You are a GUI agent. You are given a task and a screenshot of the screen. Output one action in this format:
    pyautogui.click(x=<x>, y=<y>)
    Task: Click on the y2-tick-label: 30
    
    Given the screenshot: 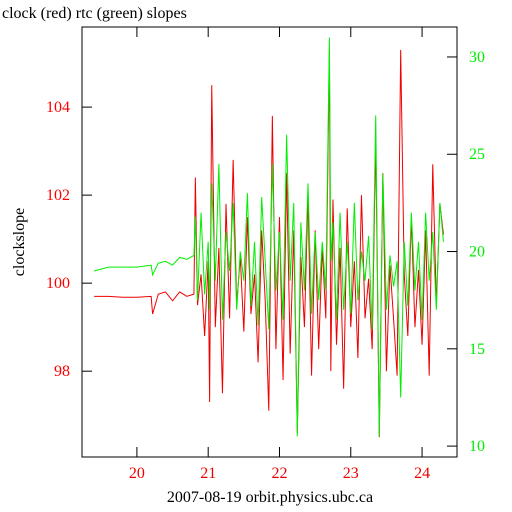 What is the action you would take?
    pyautogui.click(x=477, y=57)
    